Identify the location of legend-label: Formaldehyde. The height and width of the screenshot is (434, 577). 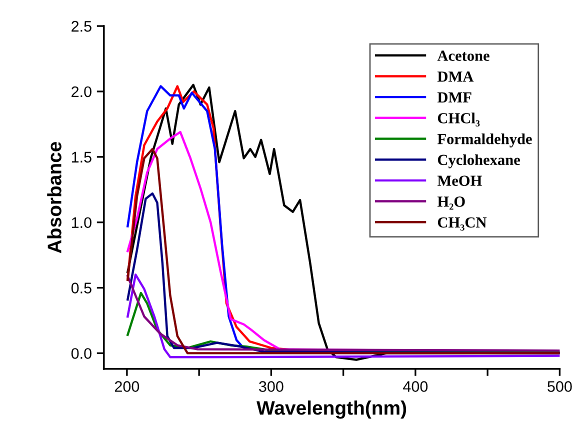
(484, 140).